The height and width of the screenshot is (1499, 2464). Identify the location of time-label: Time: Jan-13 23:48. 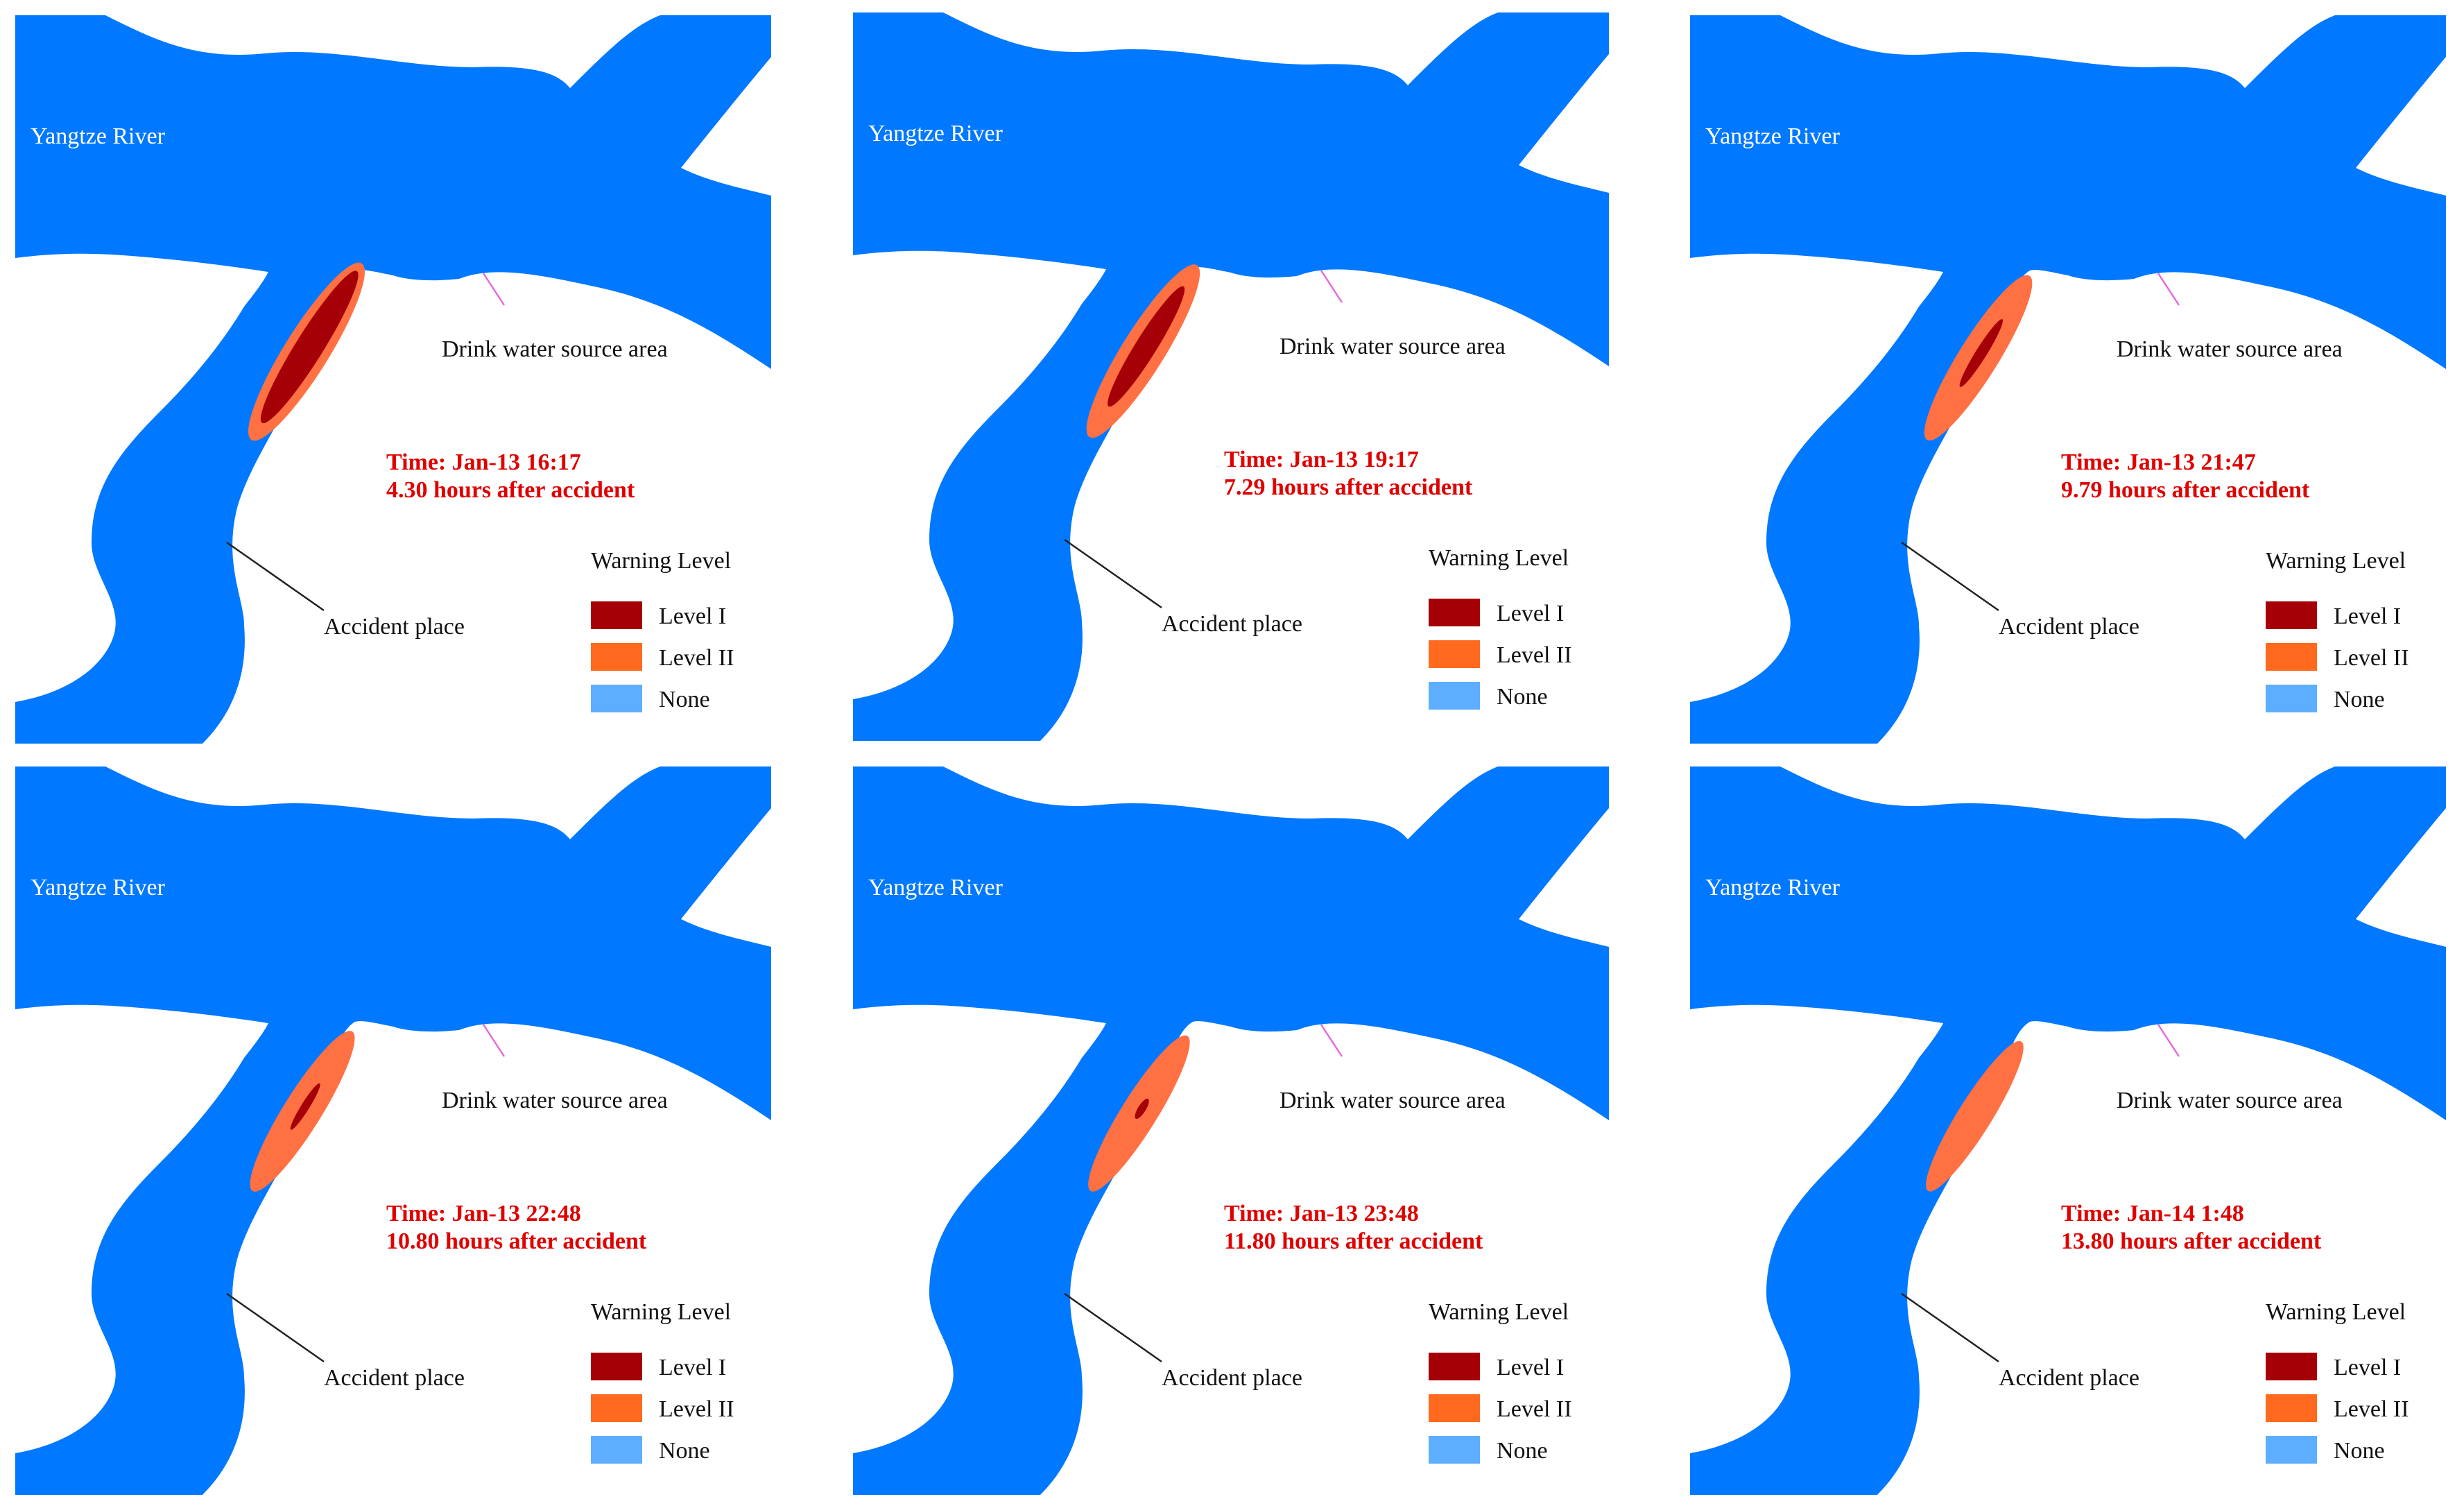
(1321, 1213).